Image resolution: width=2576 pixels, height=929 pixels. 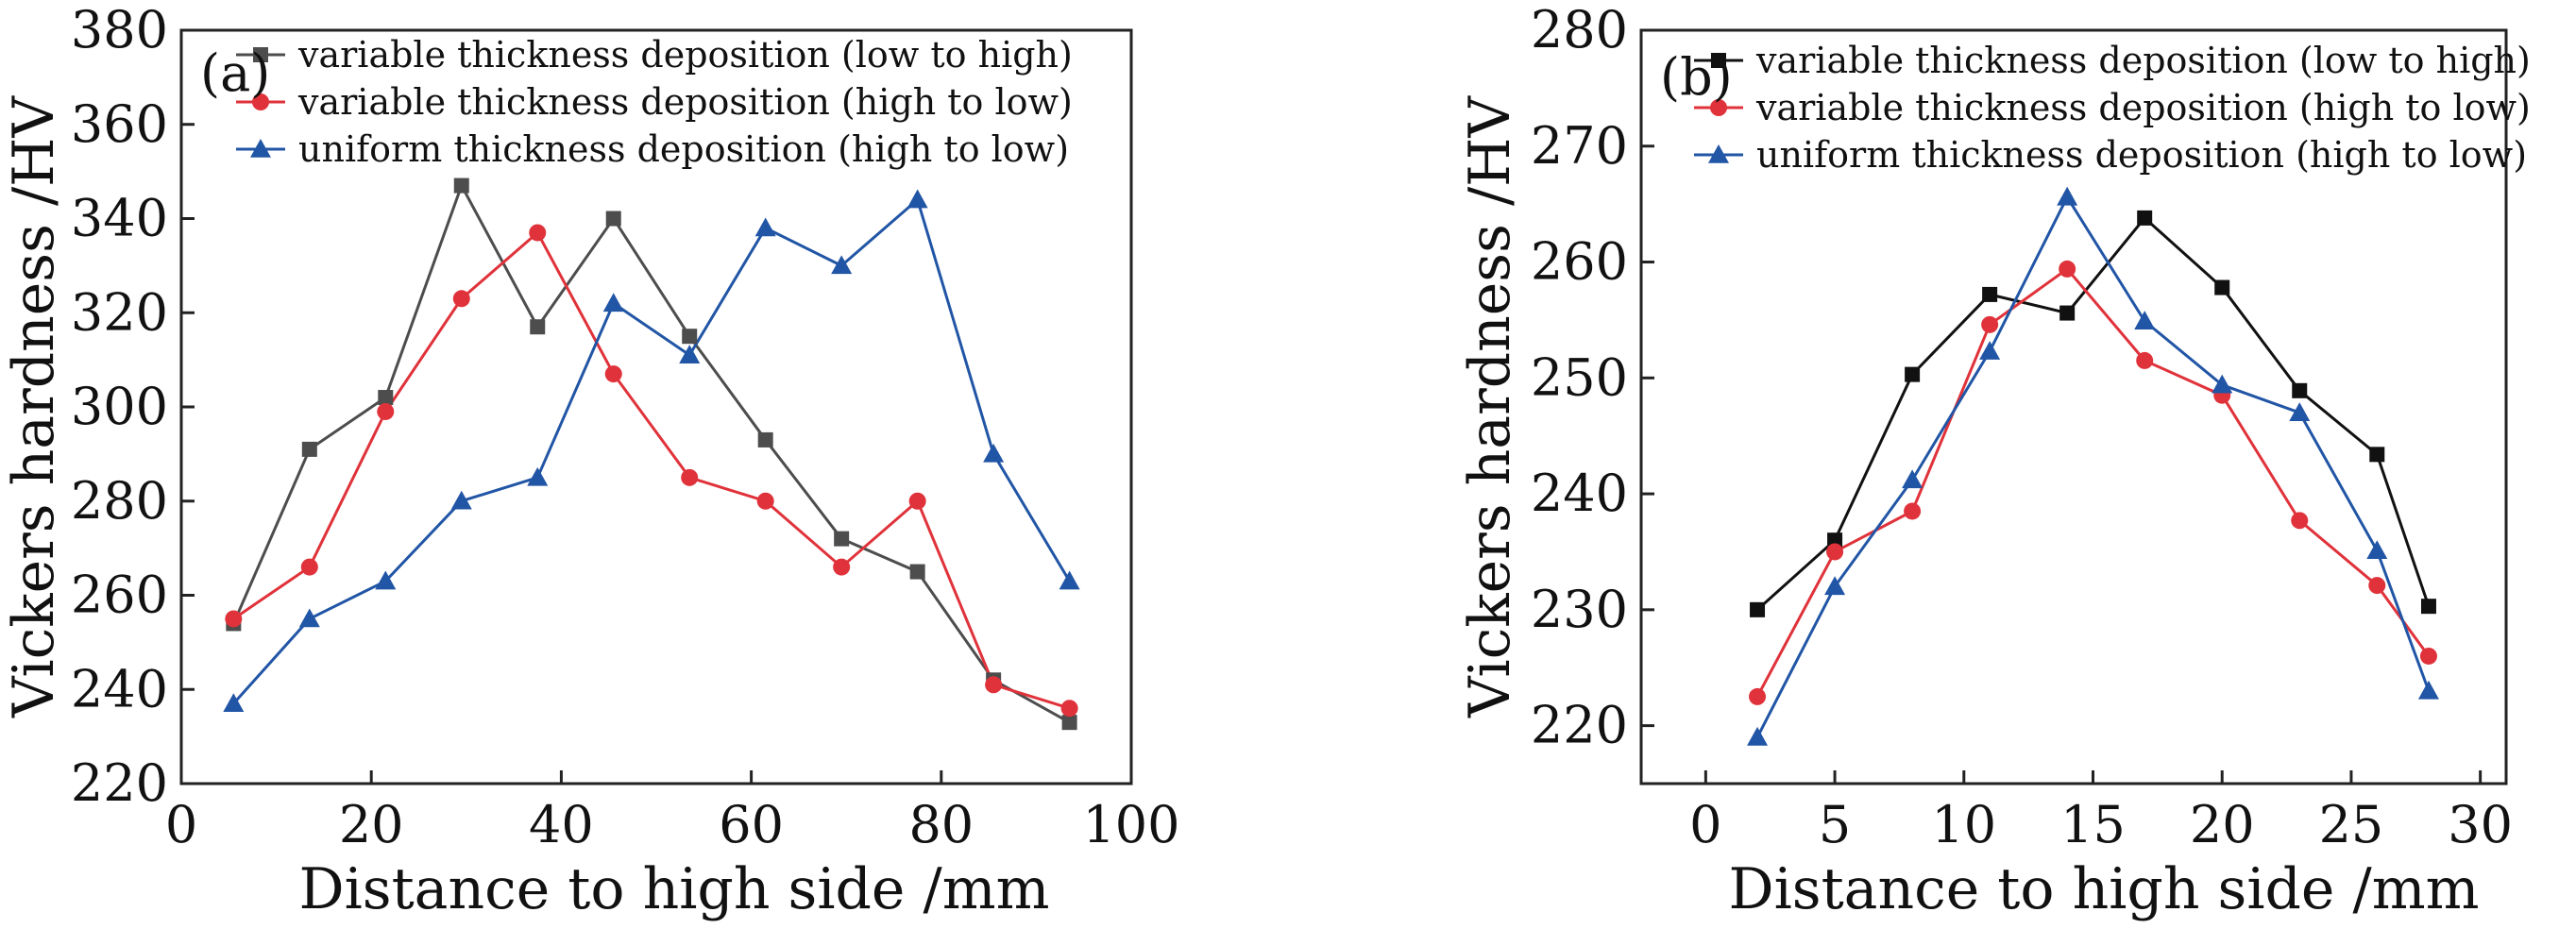 I want to click on y-tick-label: 320, so click(x=119, y=312).